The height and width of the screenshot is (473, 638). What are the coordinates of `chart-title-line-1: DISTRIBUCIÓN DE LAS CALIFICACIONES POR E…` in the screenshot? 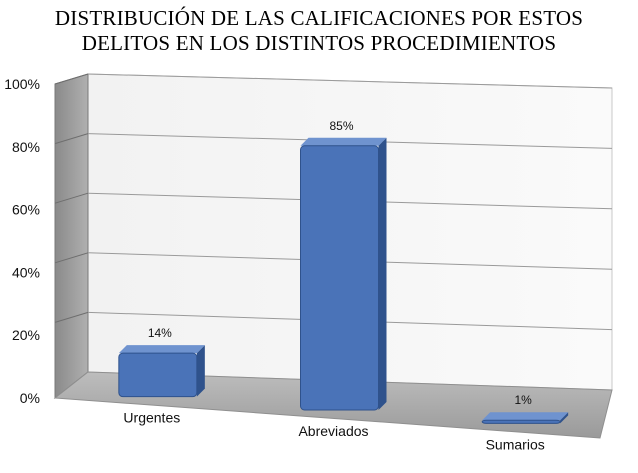 It's located at (319, 18).